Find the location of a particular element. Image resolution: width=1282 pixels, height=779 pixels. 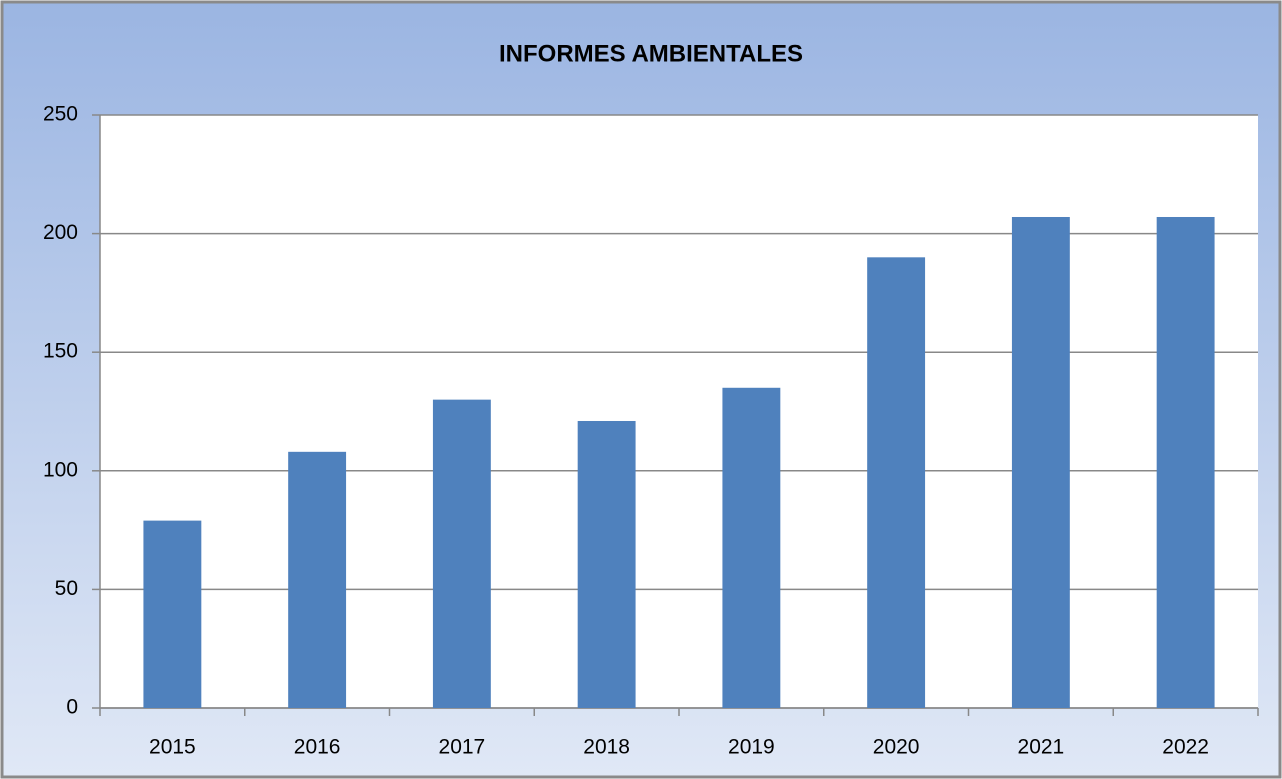

x-tick-label: 2022 is located at coordinates (1185, 747).